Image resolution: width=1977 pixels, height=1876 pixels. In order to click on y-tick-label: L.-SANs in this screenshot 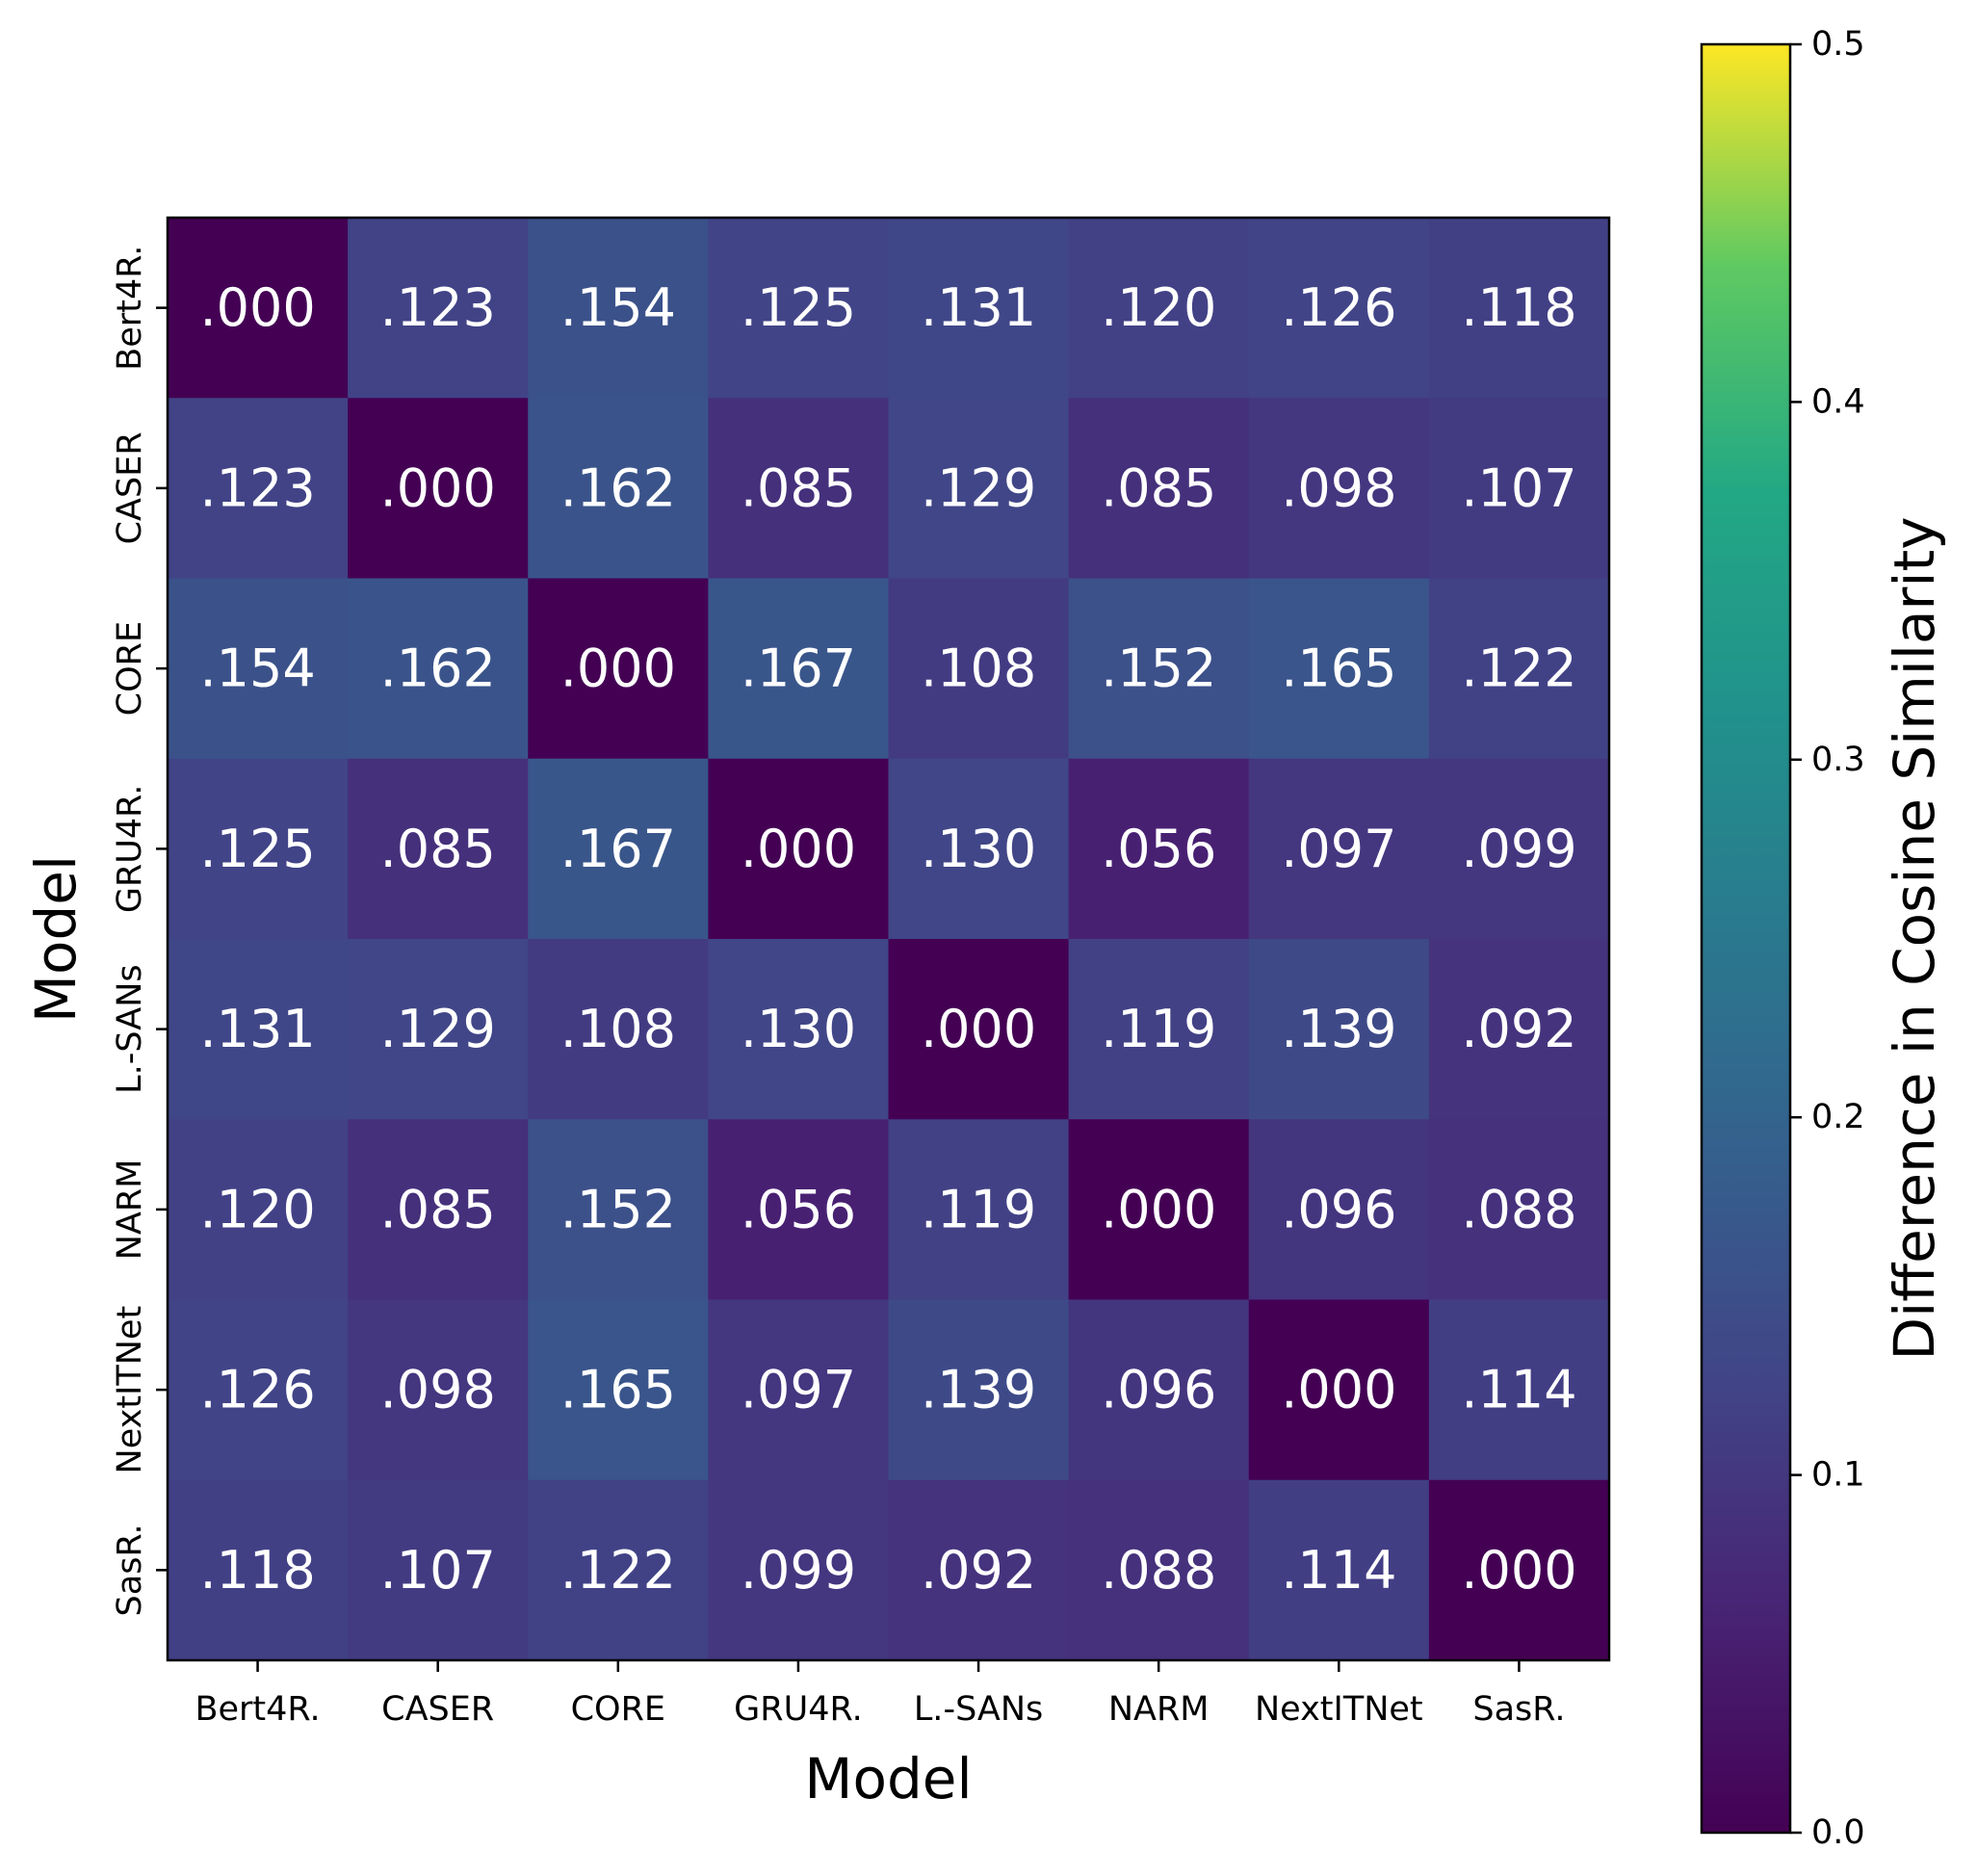, I will do `click(130, 1029)`.